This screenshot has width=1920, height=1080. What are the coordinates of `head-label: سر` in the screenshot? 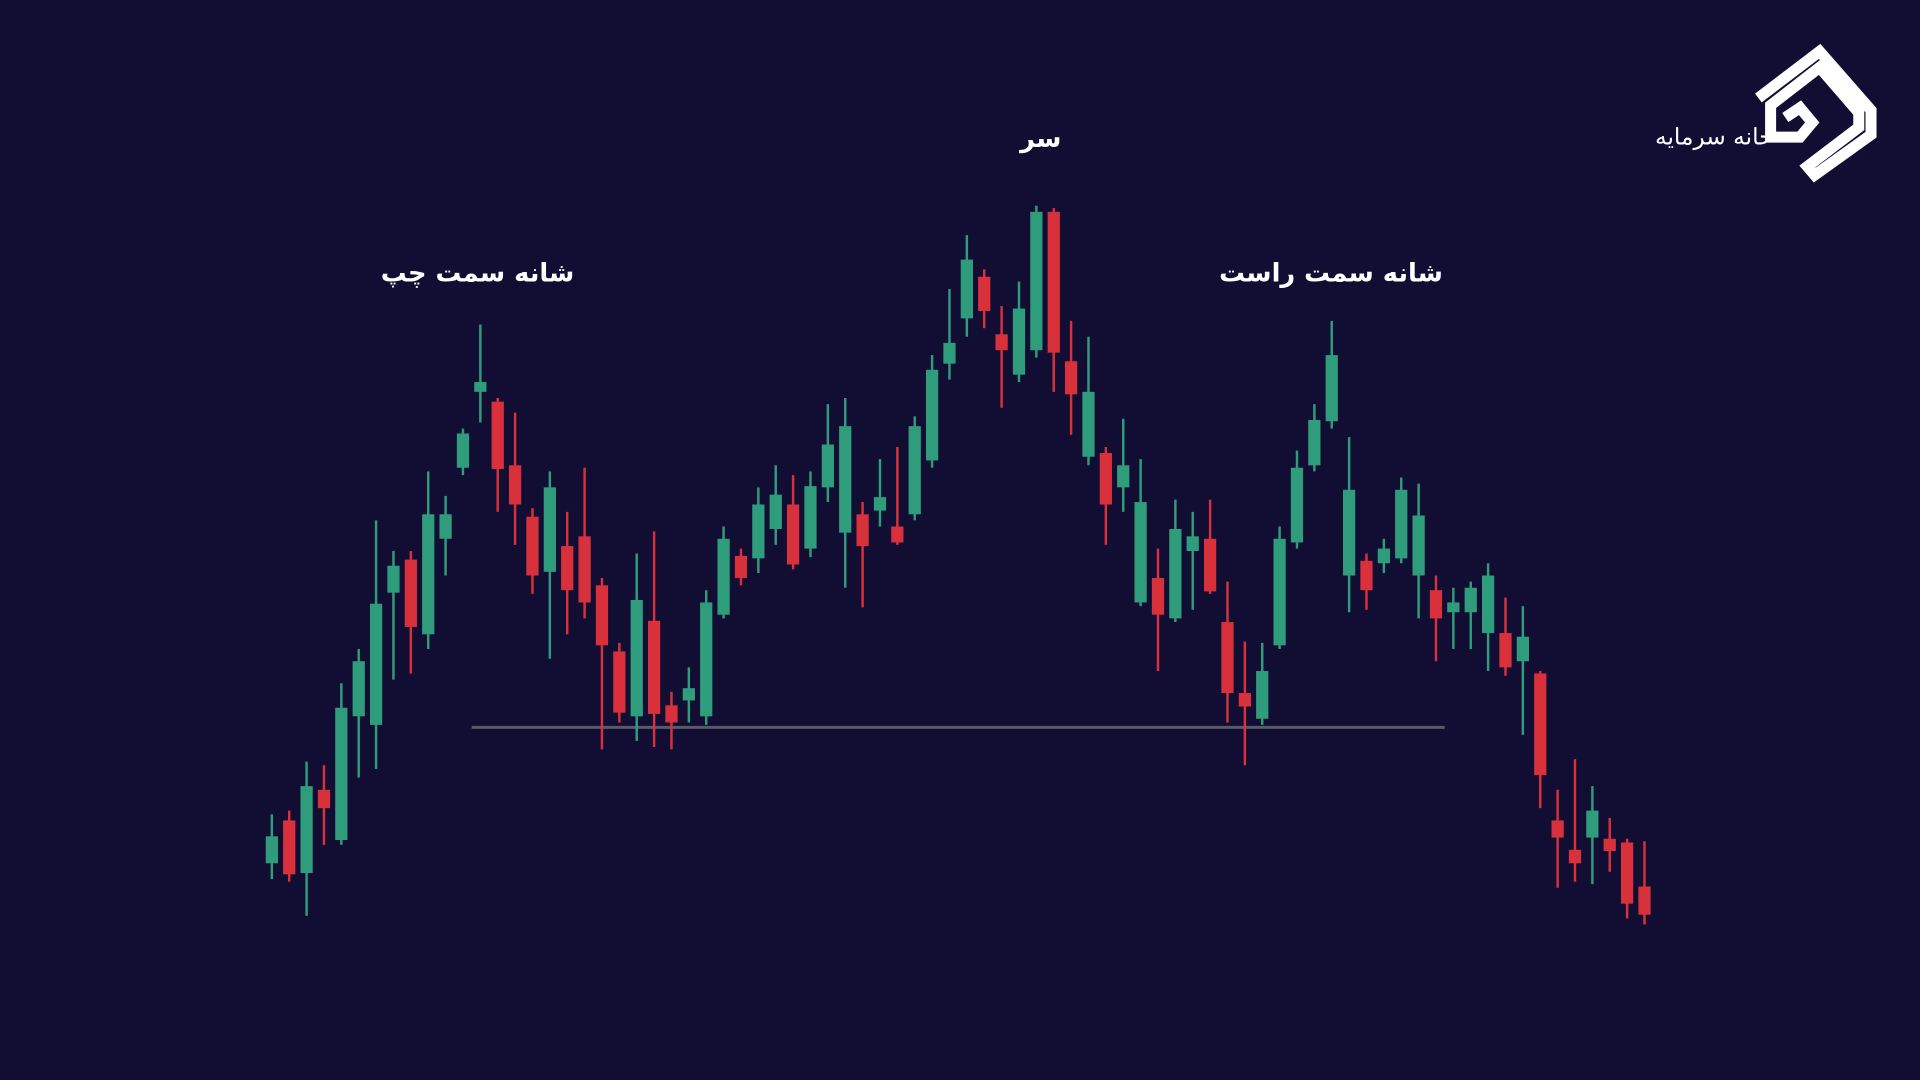 It's located at (1039, 139).